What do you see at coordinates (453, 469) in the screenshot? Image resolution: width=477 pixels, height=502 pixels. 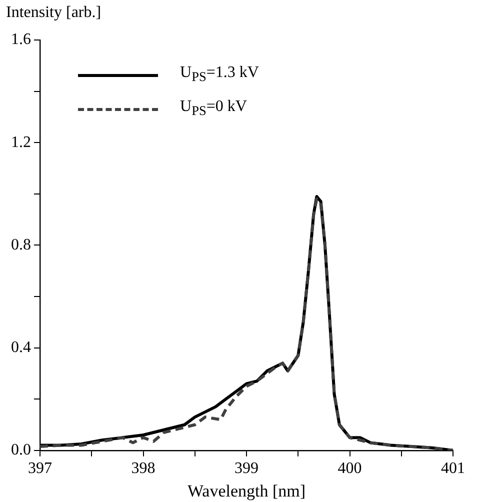 I see `x-tick-label: 401` at bounding box center [453, 469].